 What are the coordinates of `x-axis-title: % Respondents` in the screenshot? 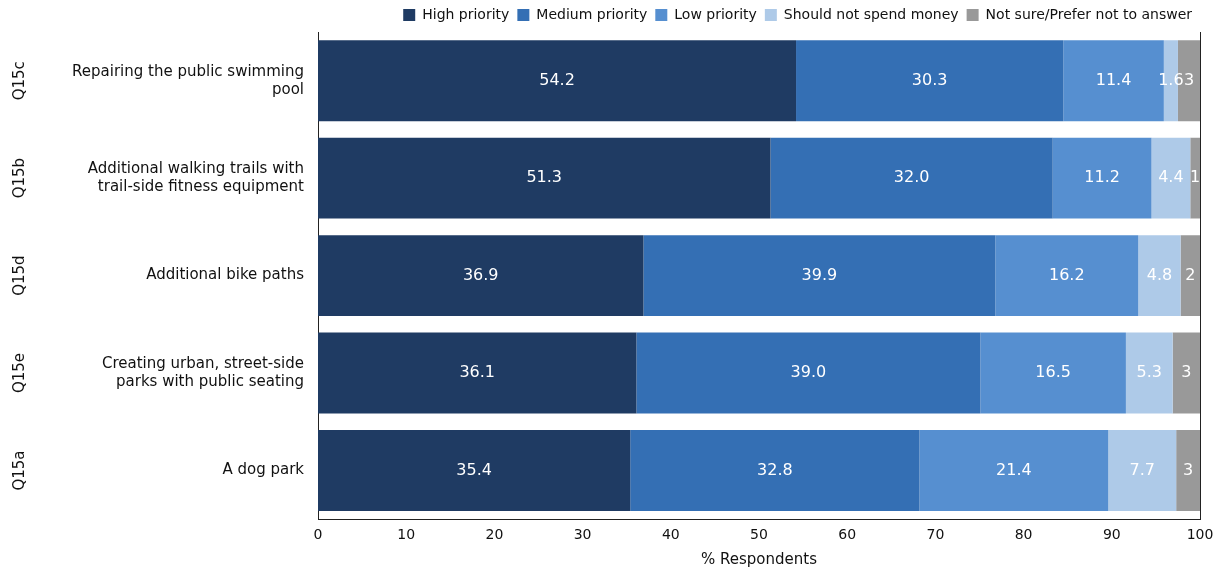 It's located at (759, 558).